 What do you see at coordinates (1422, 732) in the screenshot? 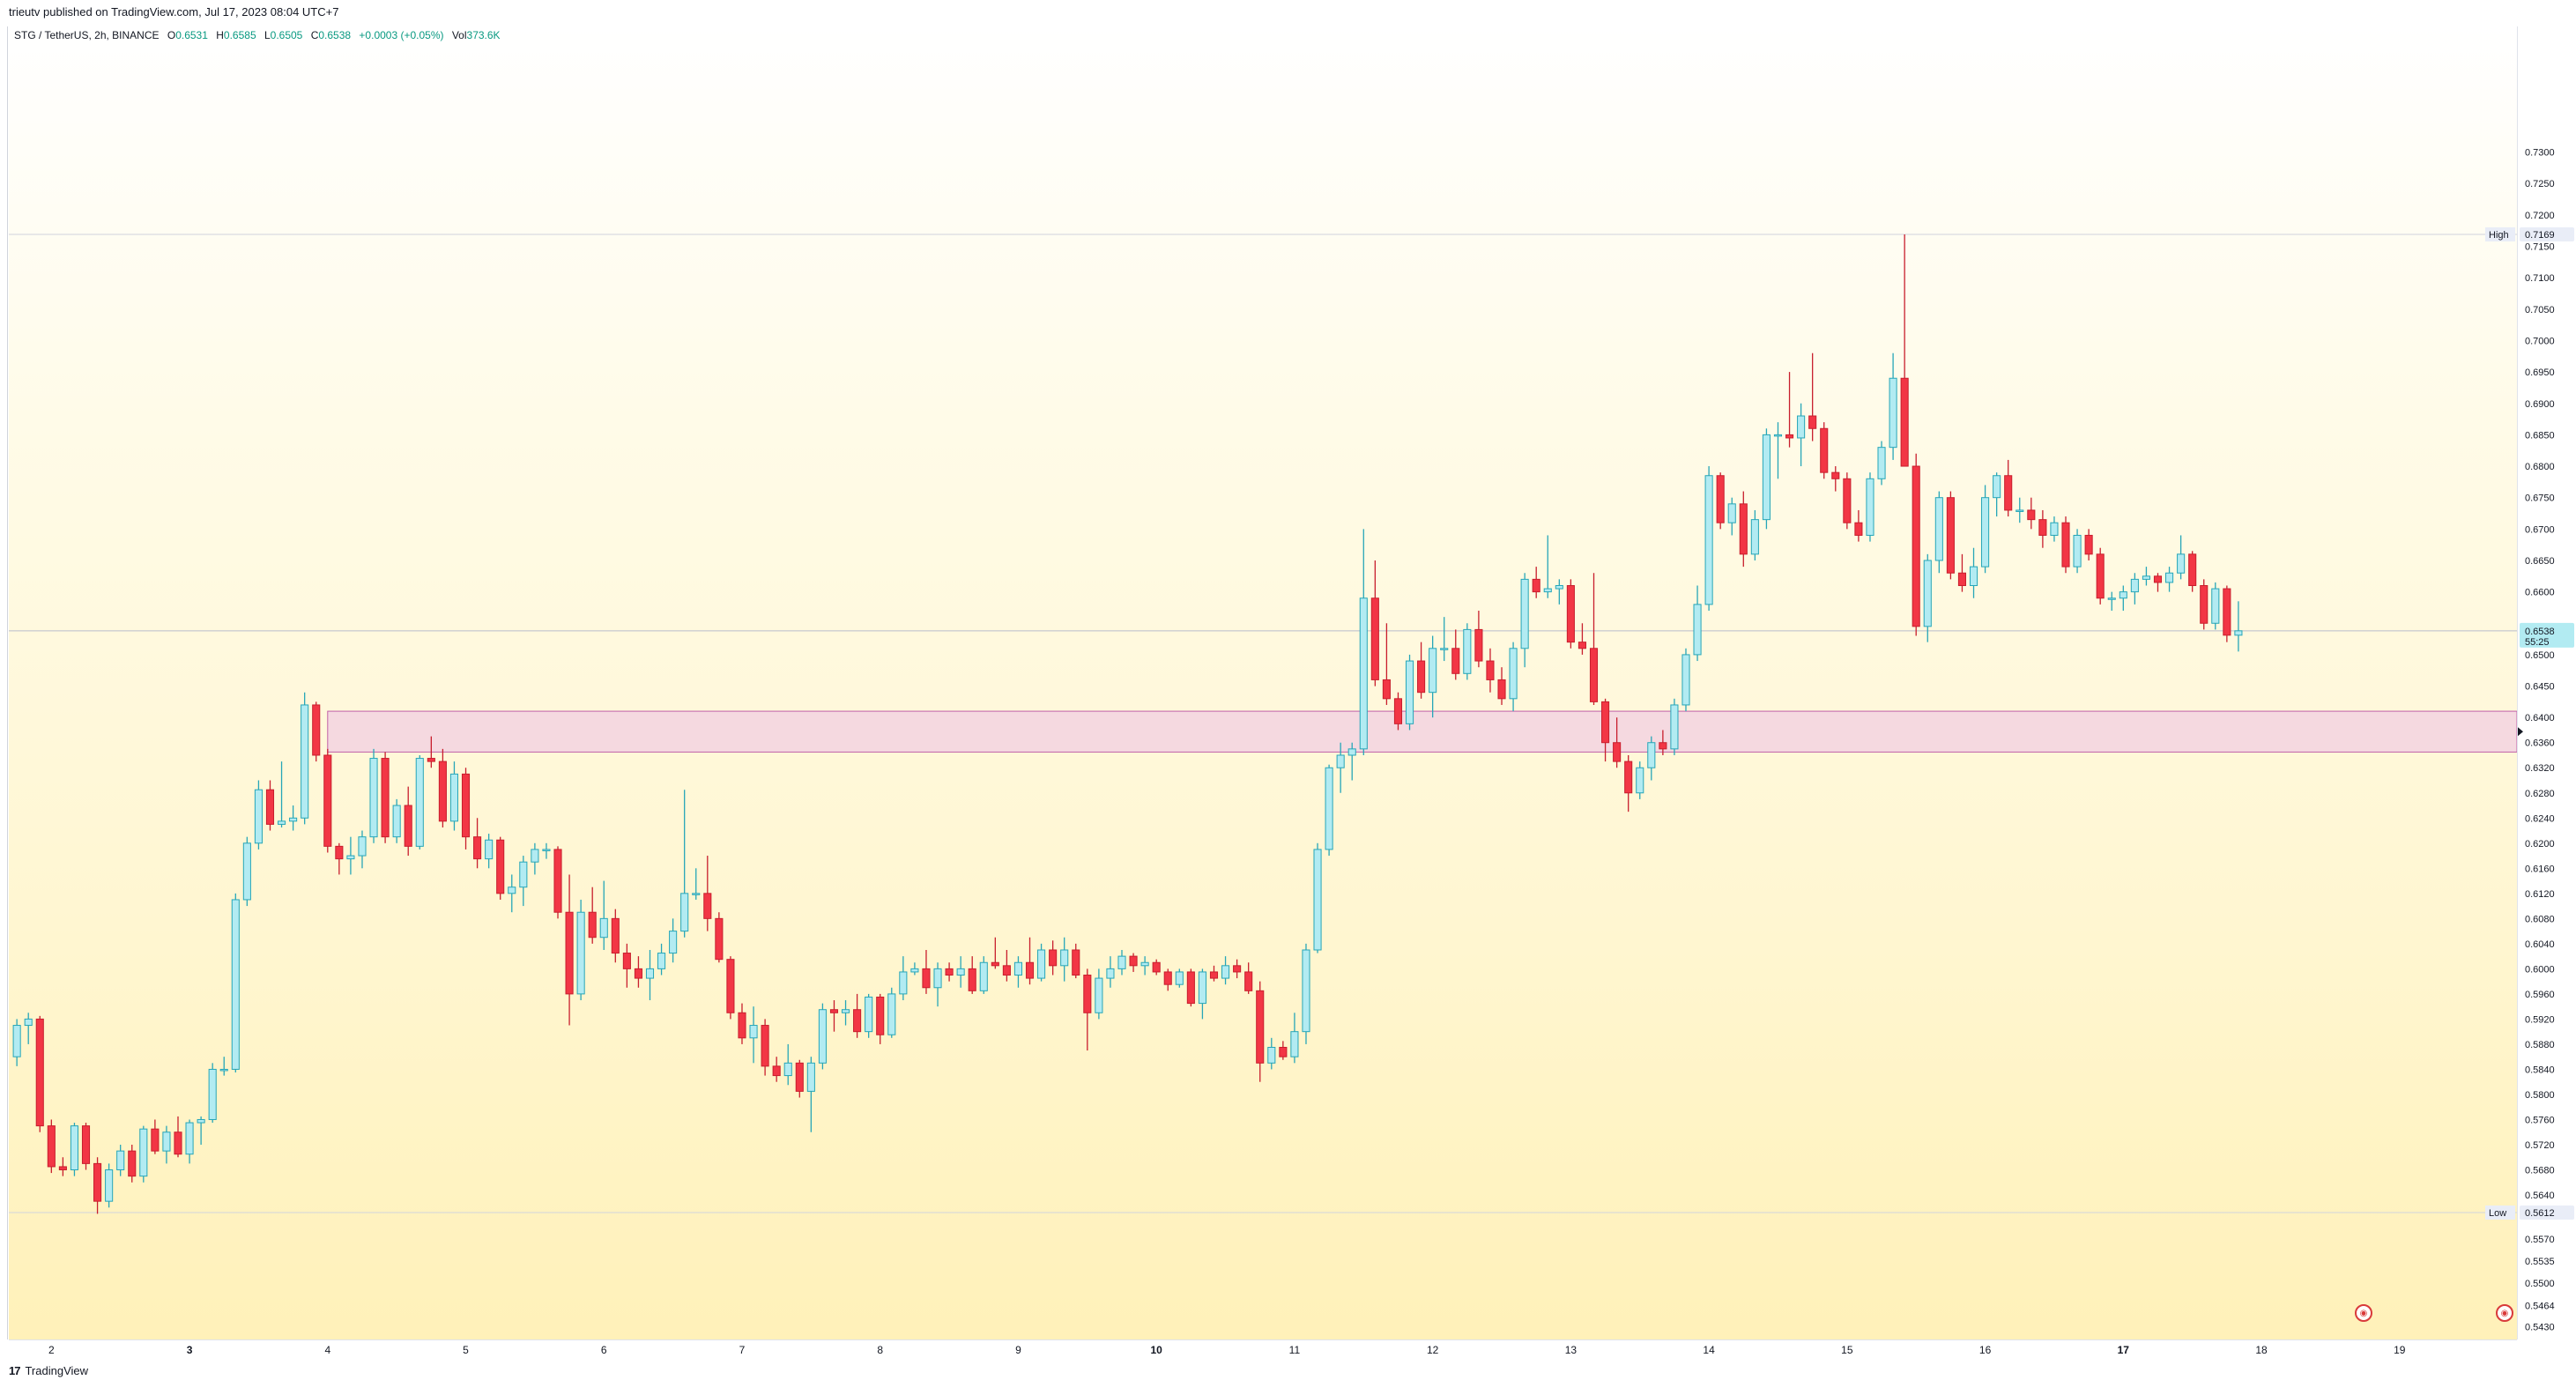
I see `support-zone` at bounding box center [1422, 732].